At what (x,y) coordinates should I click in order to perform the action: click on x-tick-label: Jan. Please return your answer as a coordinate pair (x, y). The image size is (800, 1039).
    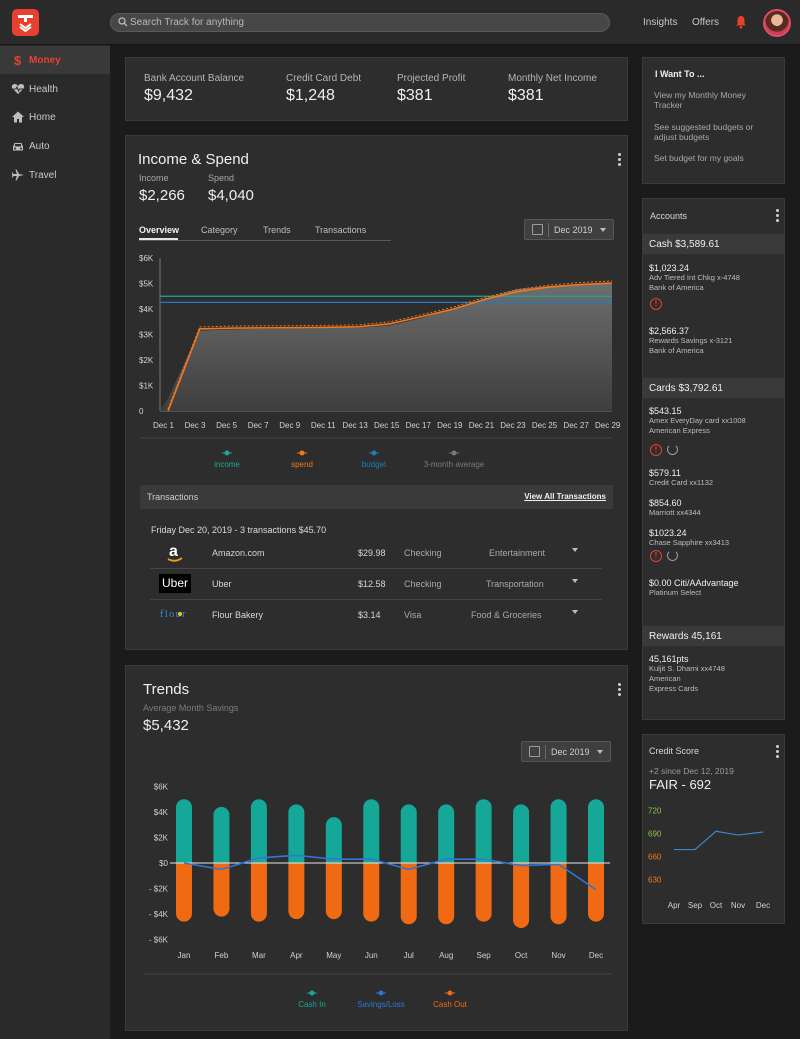
    Looking at the image, I should click on (184, 955).